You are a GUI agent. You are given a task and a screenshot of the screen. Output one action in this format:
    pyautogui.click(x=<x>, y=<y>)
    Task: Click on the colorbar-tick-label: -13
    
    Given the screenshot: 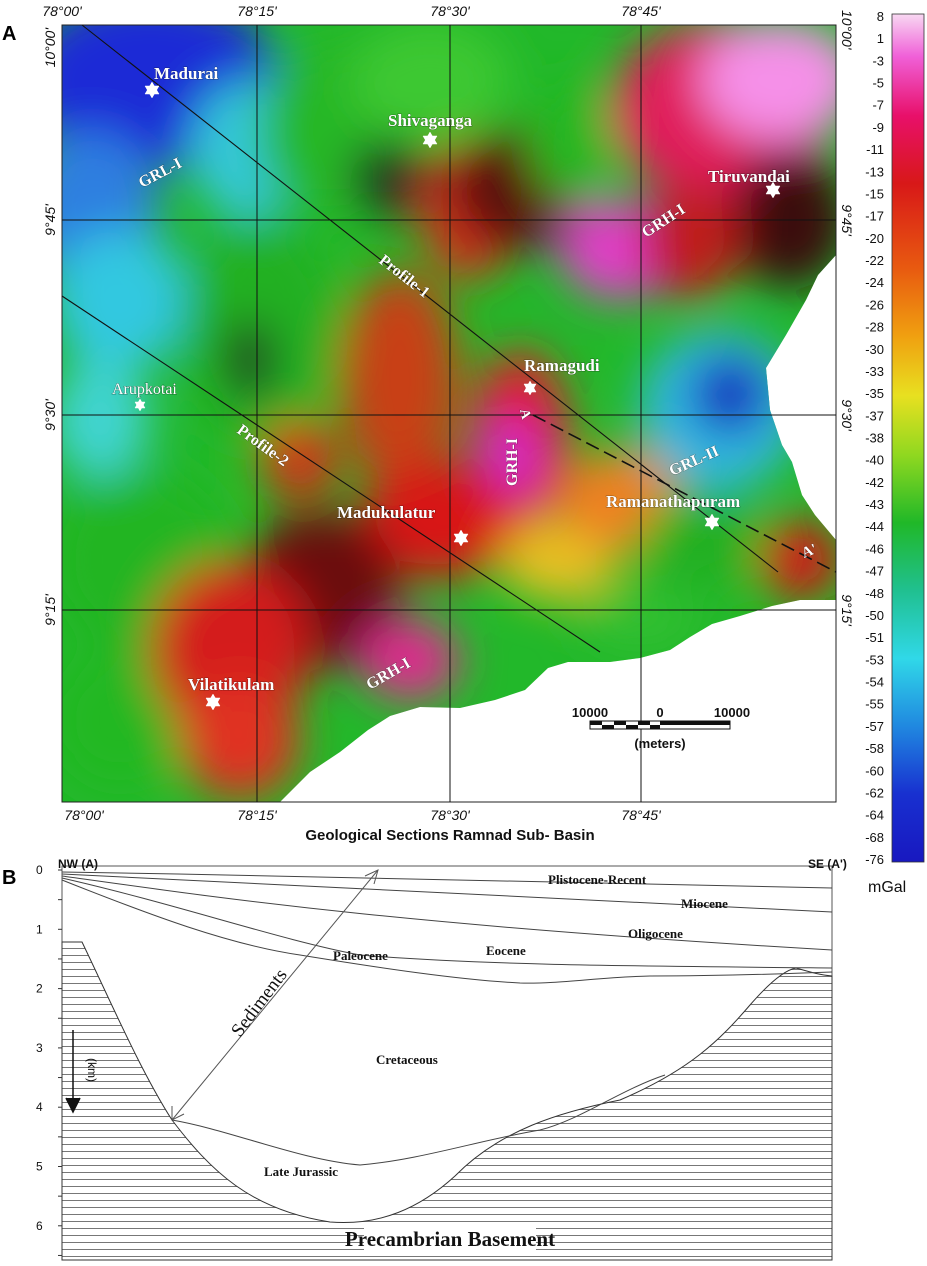 What is the action you would take?
    pyautogui.click(x=874, y=171)
    